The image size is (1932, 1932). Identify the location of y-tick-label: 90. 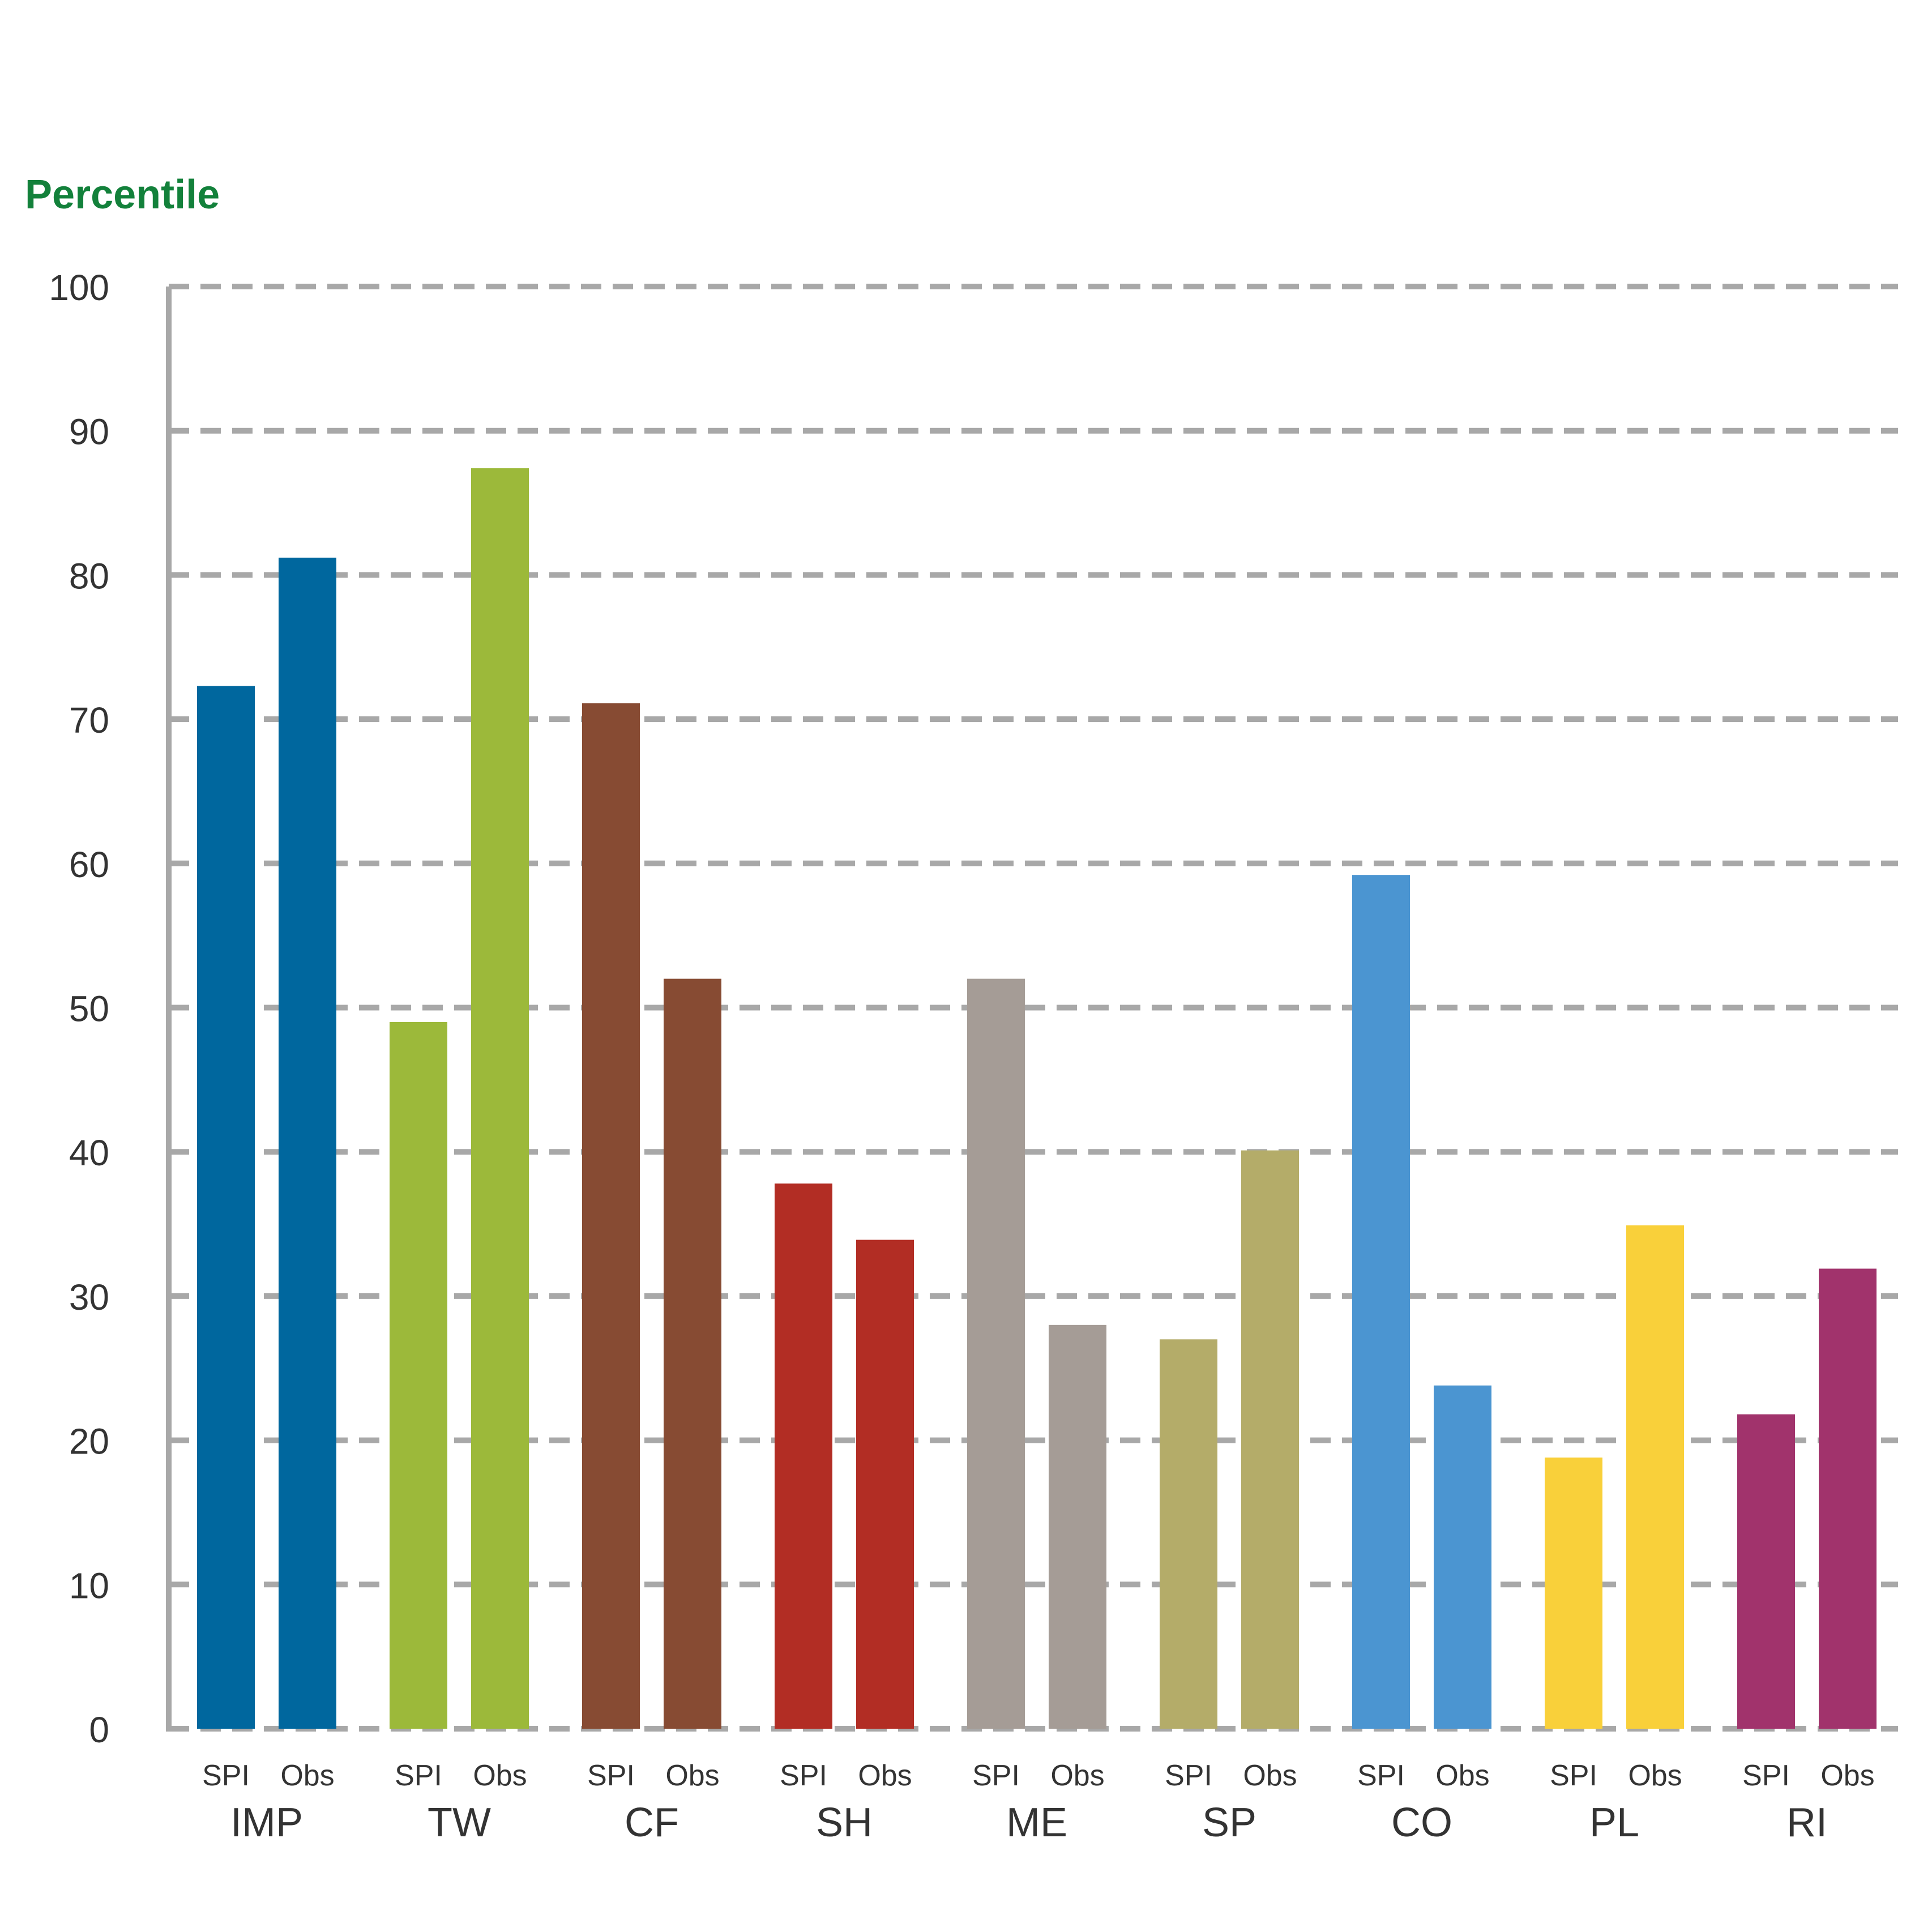
(89, 432).